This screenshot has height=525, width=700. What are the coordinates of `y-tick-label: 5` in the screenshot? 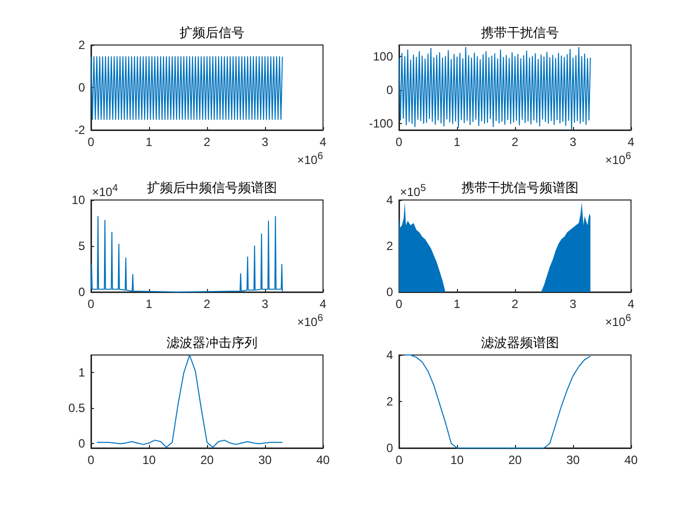 It's located at (82, 246).